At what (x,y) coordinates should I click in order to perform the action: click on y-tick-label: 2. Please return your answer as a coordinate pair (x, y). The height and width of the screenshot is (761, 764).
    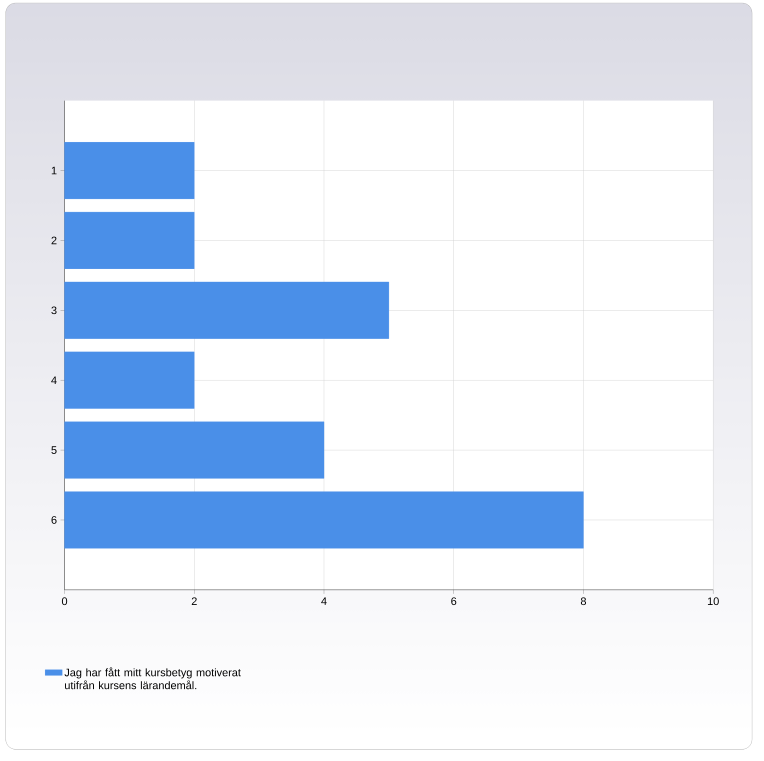
    Looking at the image, I should click on (54, 240).